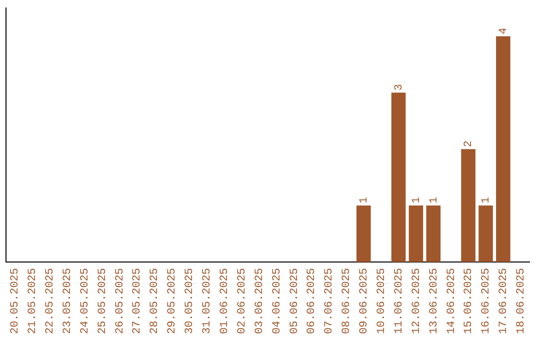 Image resolution: width=540 pixels, height=340 pixels. Describe the element at coordinates (260, 301) in the screenshot. I see `x-tick-label: 03.06.2025` at that location.